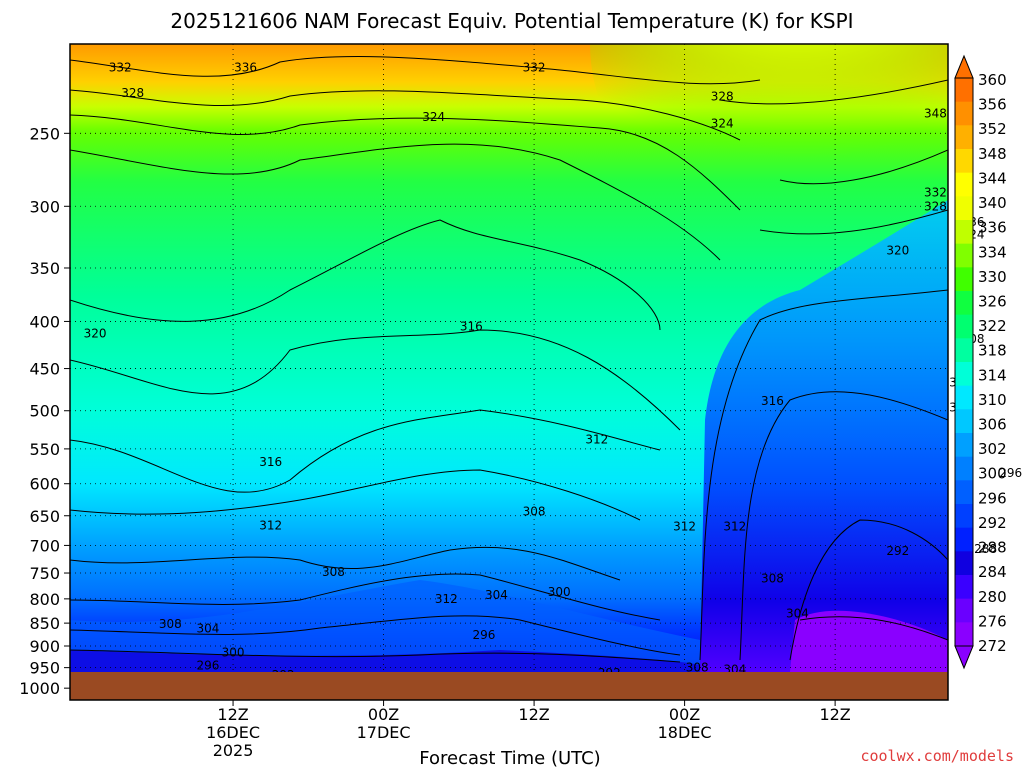 The height and width of the screenshot is (768, 1024). What do you see at coordinates (992, 523) in the screenshot?
I see `colorbar-label: 292` at bounding box center [992, 523].